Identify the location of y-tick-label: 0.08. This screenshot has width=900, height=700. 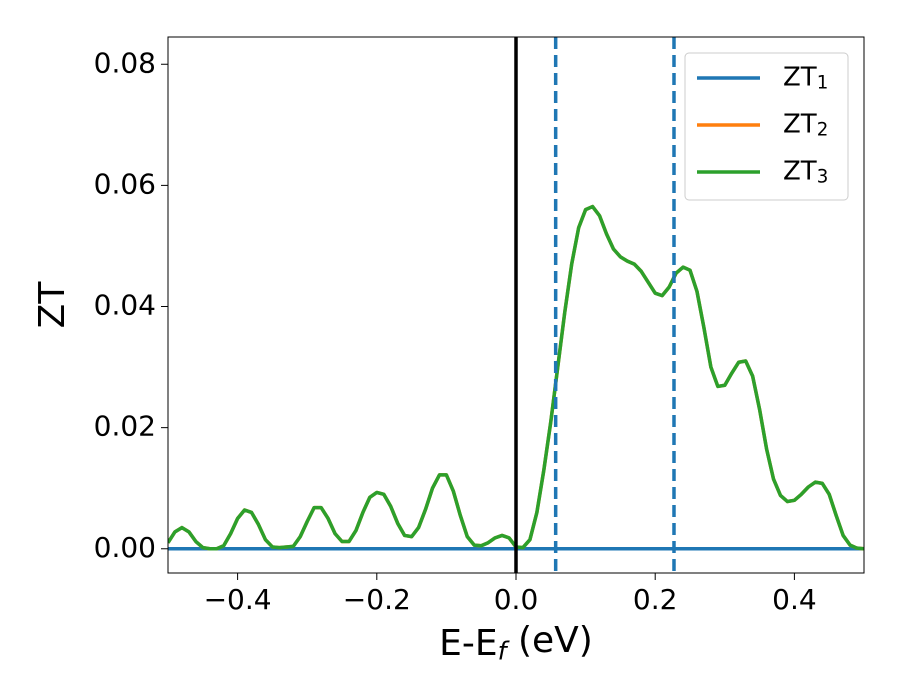
(125, 62).